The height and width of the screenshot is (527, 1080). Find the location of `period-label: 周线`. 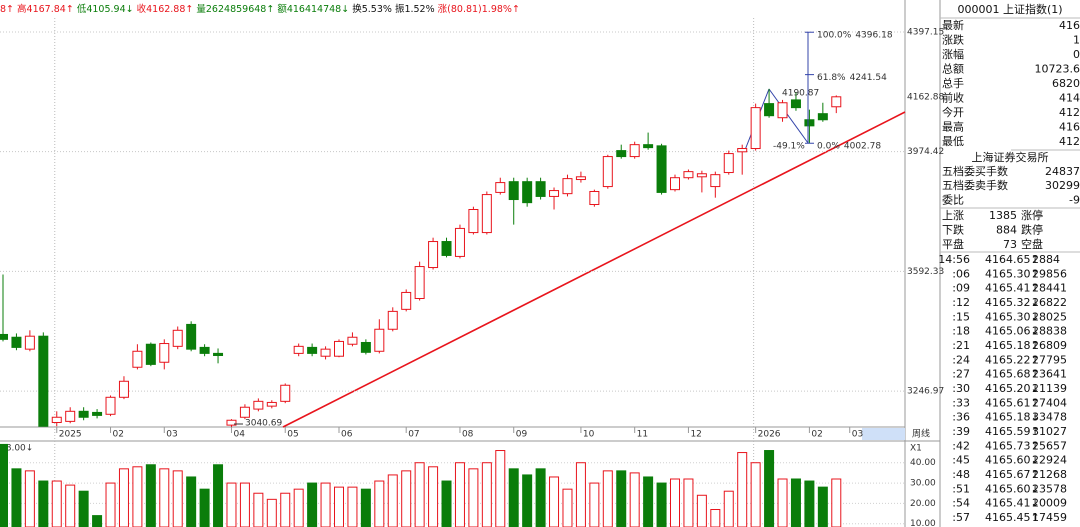

period-label: 周线 is located at coordinates (921, 434).